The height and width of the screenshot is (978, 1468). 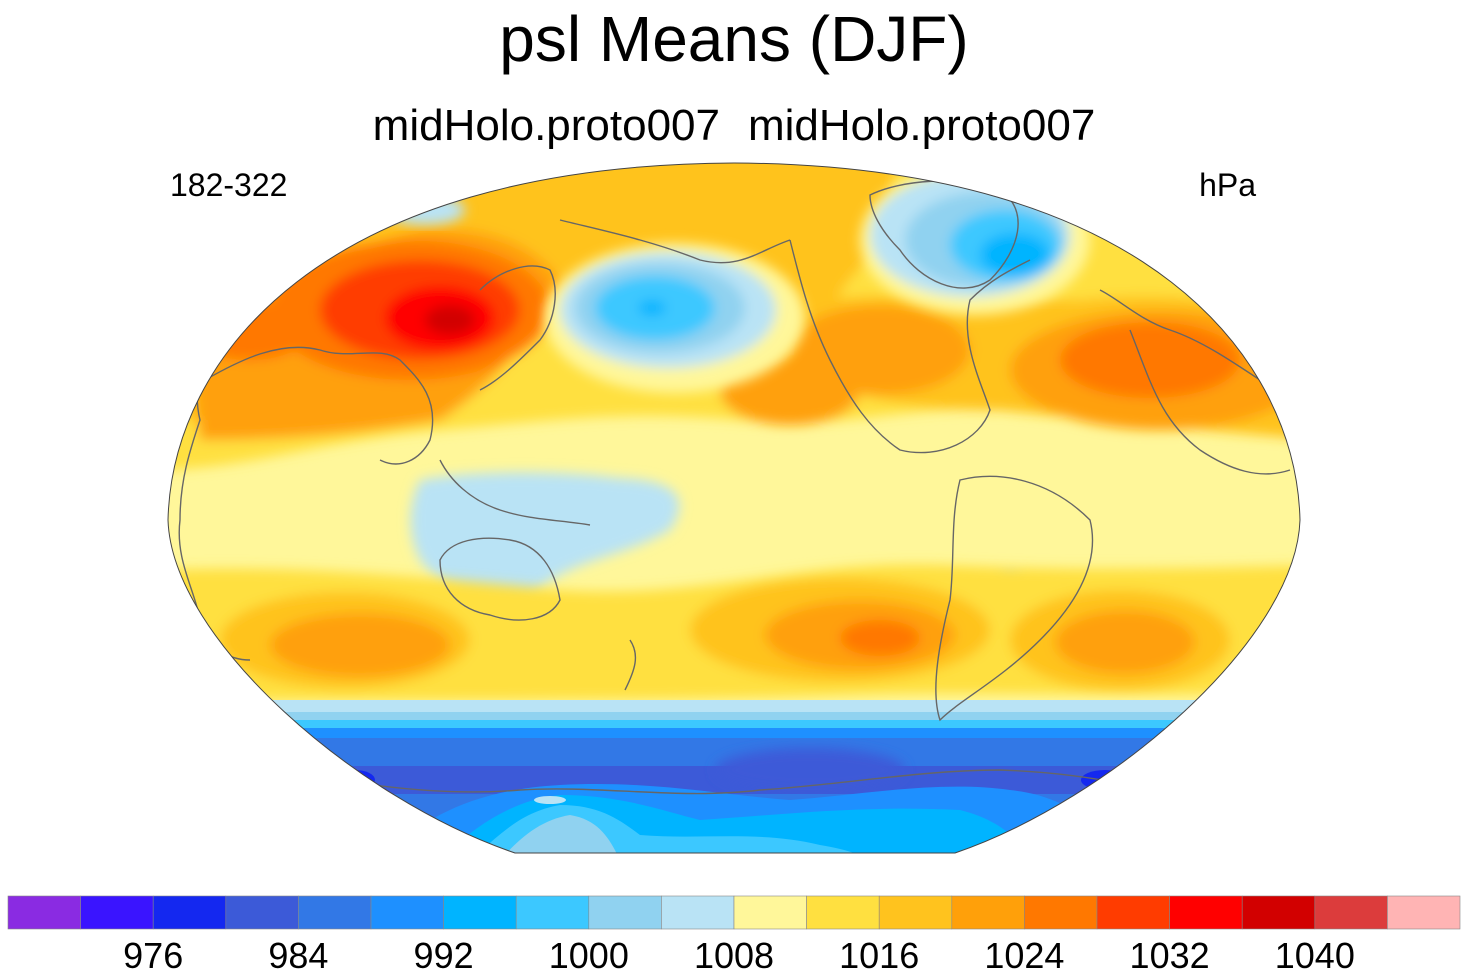 I want to click on south-america-coast, so click(x=1014, y=598).